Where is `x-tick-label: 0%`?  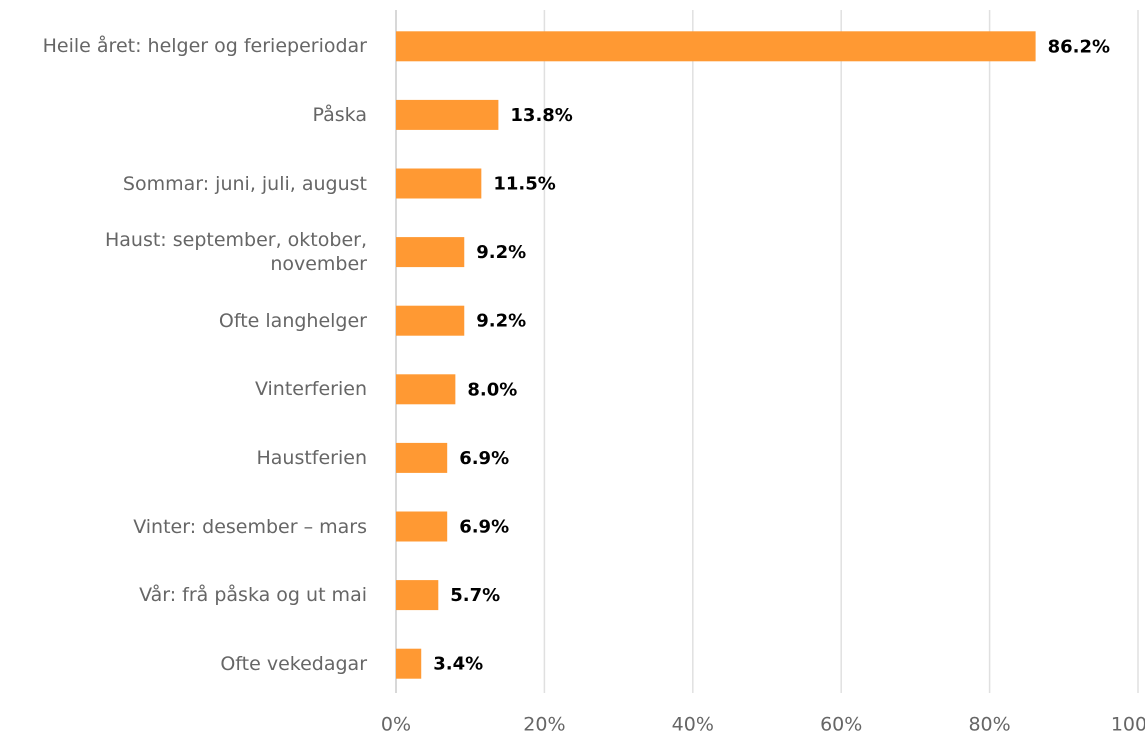 x-tick-label: 0% is located at coordinates (396, 725).